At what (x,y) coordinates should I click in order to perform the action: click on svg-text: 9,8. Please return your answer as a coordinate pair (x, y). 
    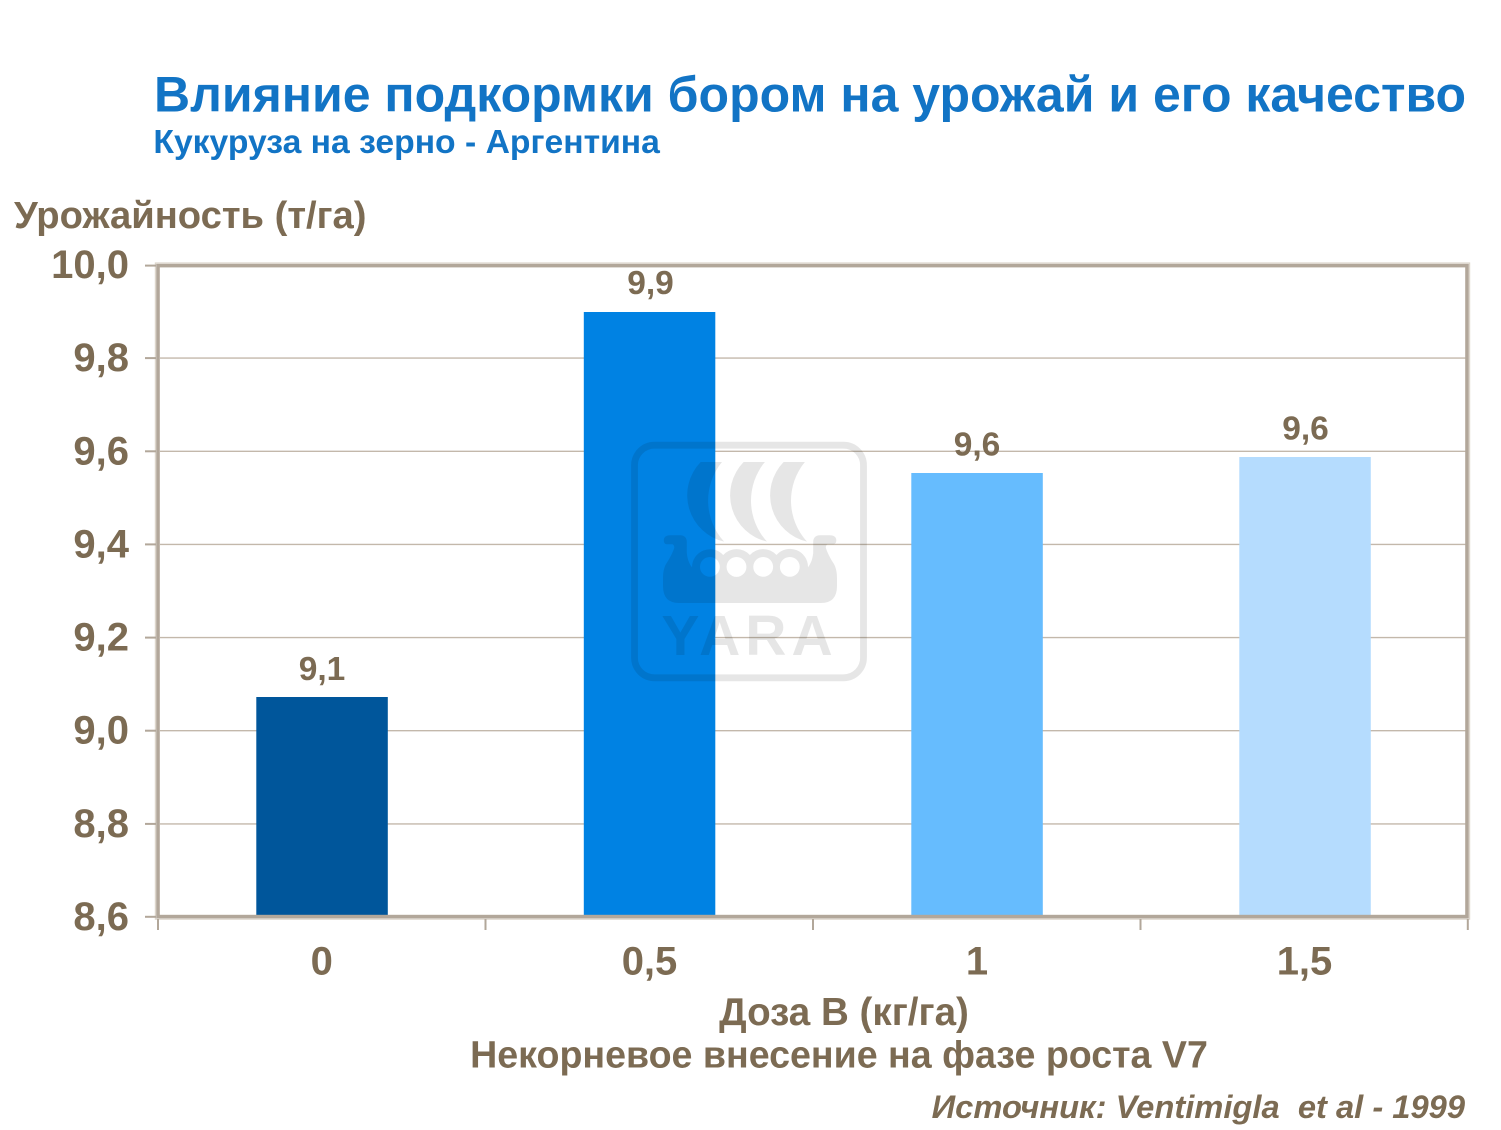
    Looking at the image, I should click on (101, 358).